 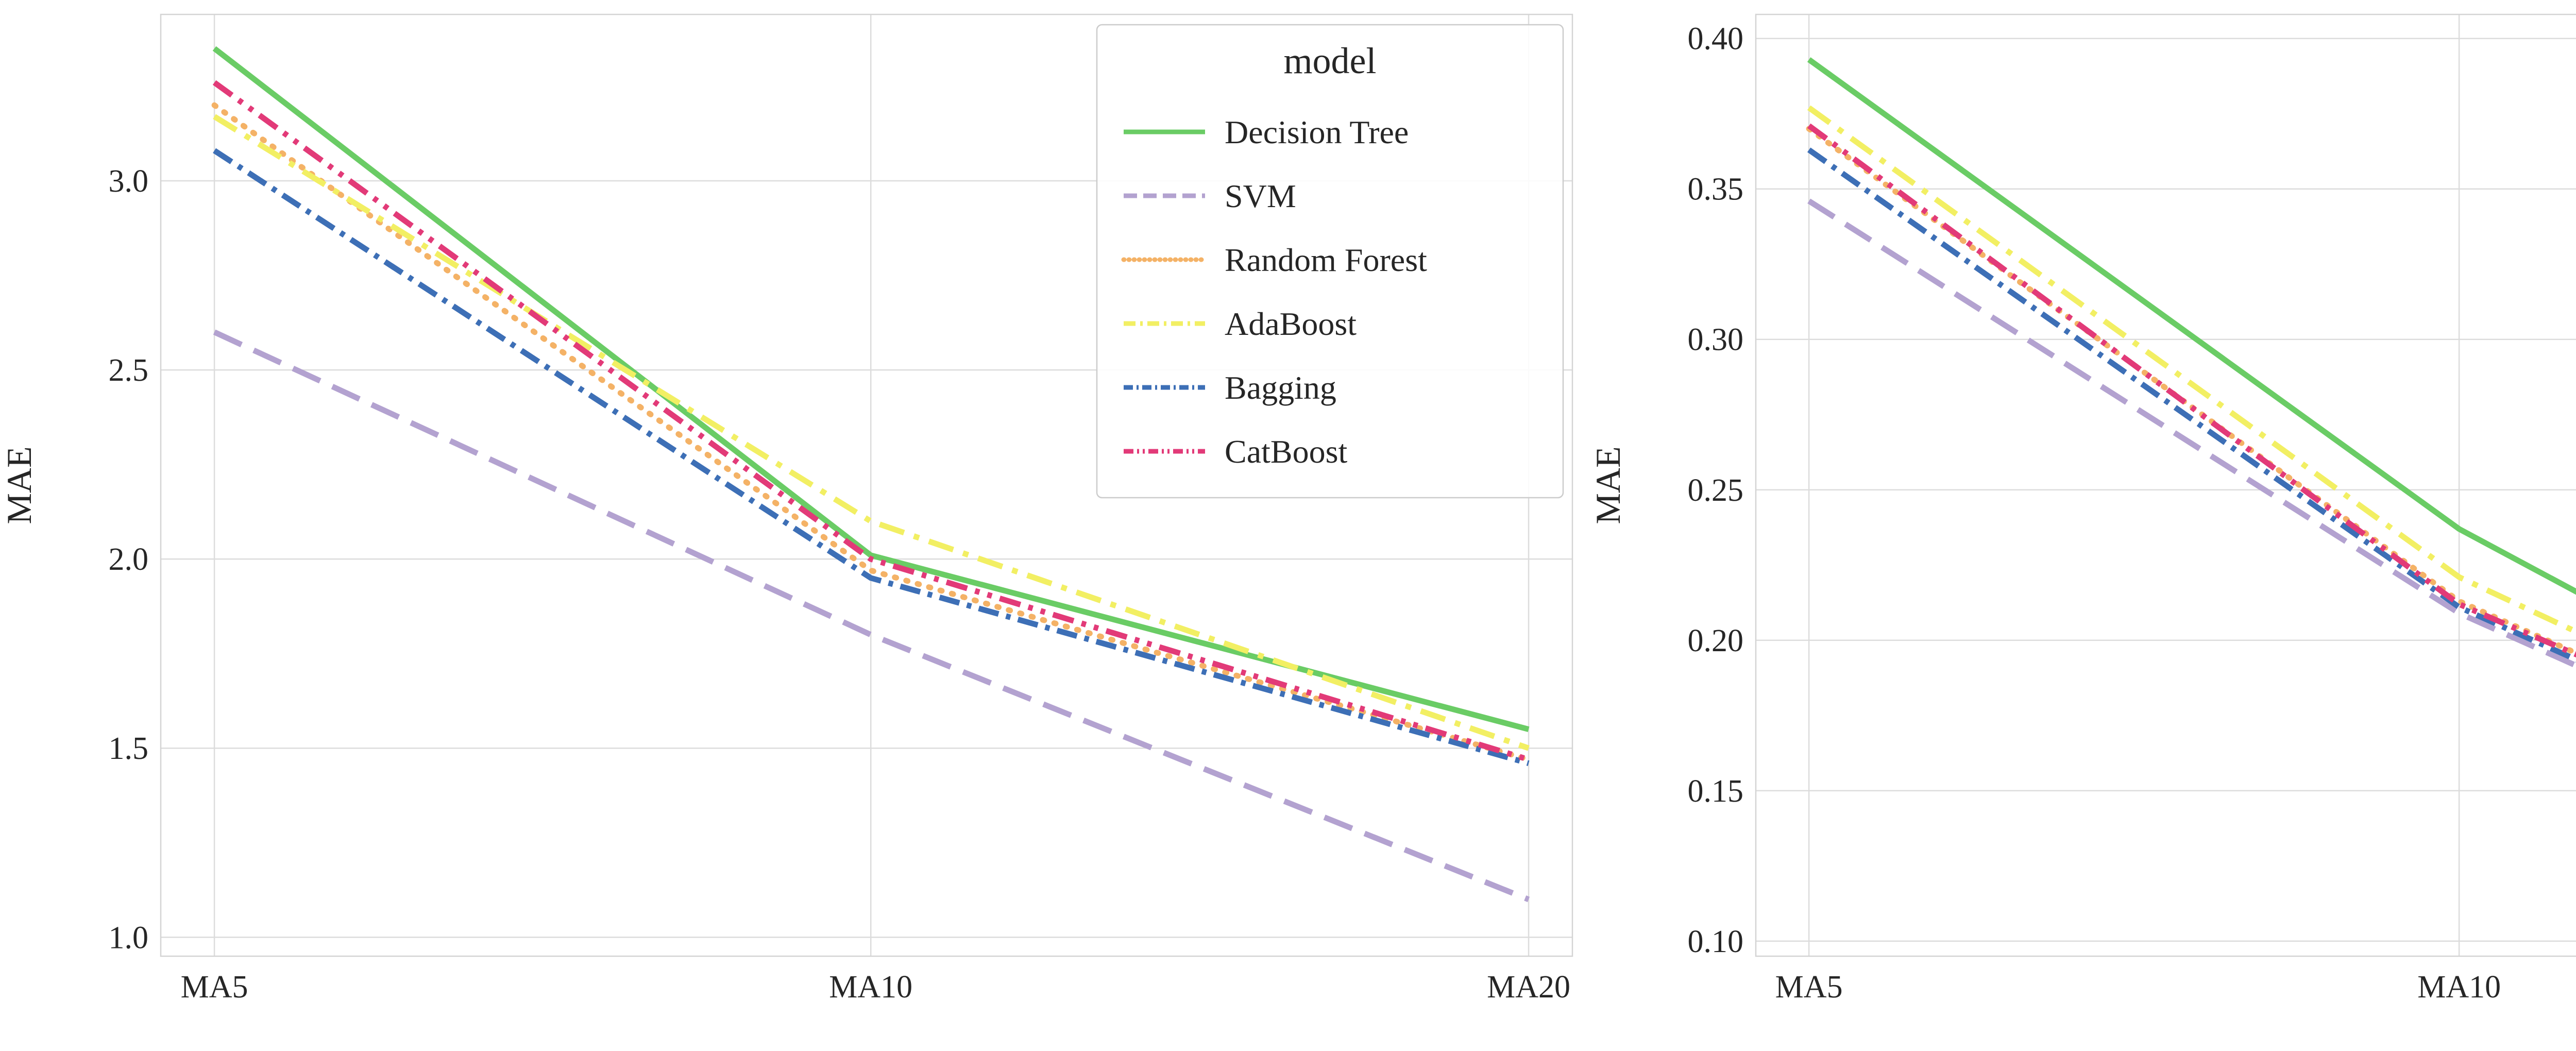 What do you see at coordinates (1528, 987) in the screenshot?
I see `x-tick-label: MA20` at bounding box center [1528, 987].